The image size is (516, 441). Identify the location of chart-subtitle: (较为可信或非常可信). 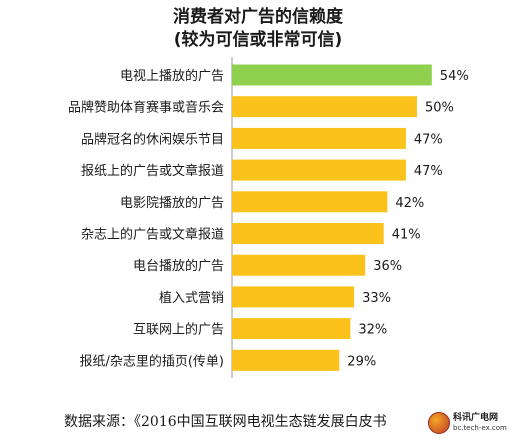
(258, 40).